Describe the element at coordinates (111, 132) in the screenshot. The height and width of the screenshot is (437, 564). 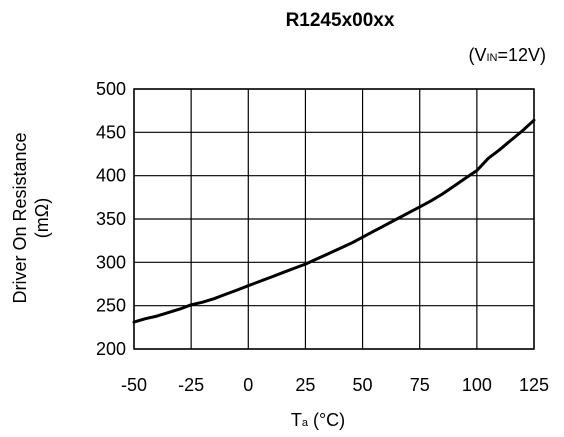
I see `y-tick-label-5: 450` at that location.